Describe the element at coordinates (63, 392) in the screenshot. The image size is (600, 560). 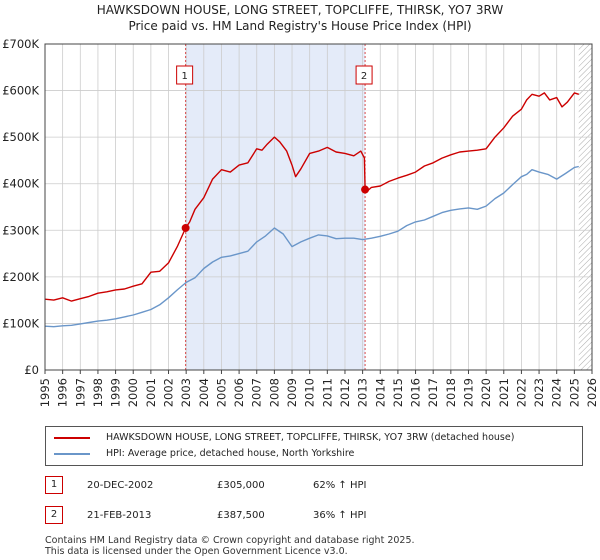
I see `x-tick-label: 1996` at that location.